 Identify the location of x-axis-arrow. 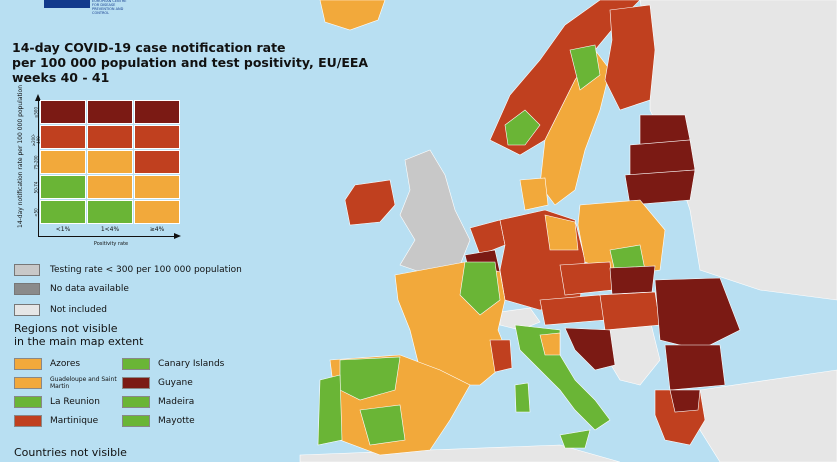
(177, 236).